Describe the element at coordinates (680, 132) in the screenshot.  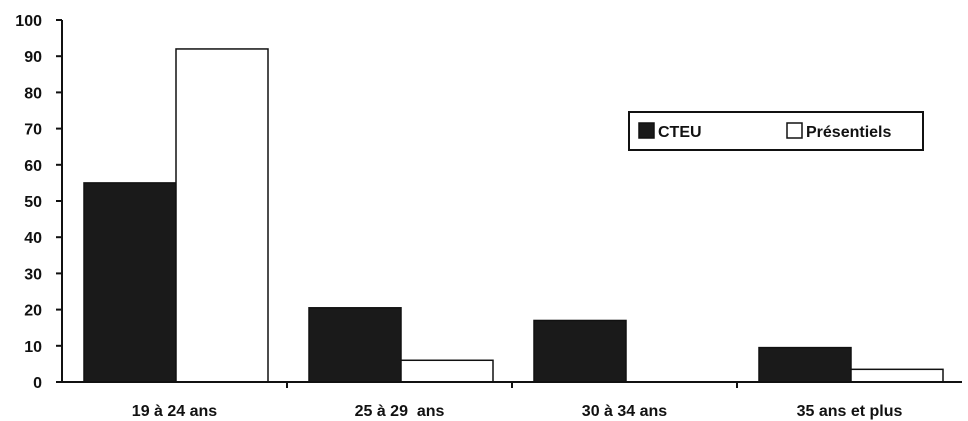
I see `legend-label-cteu: CTEU` at that location.